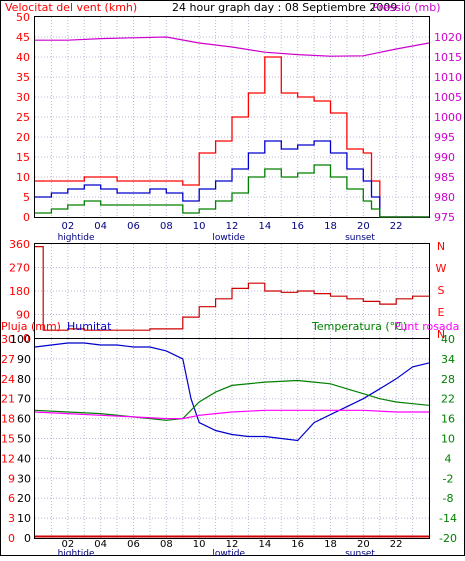 The width and height of the screenshot is (465, 561). What do you see at coordinates (19, 244) in the screenshot?
I see `direction-tick-label: 360` at bounding box center [19, 244].